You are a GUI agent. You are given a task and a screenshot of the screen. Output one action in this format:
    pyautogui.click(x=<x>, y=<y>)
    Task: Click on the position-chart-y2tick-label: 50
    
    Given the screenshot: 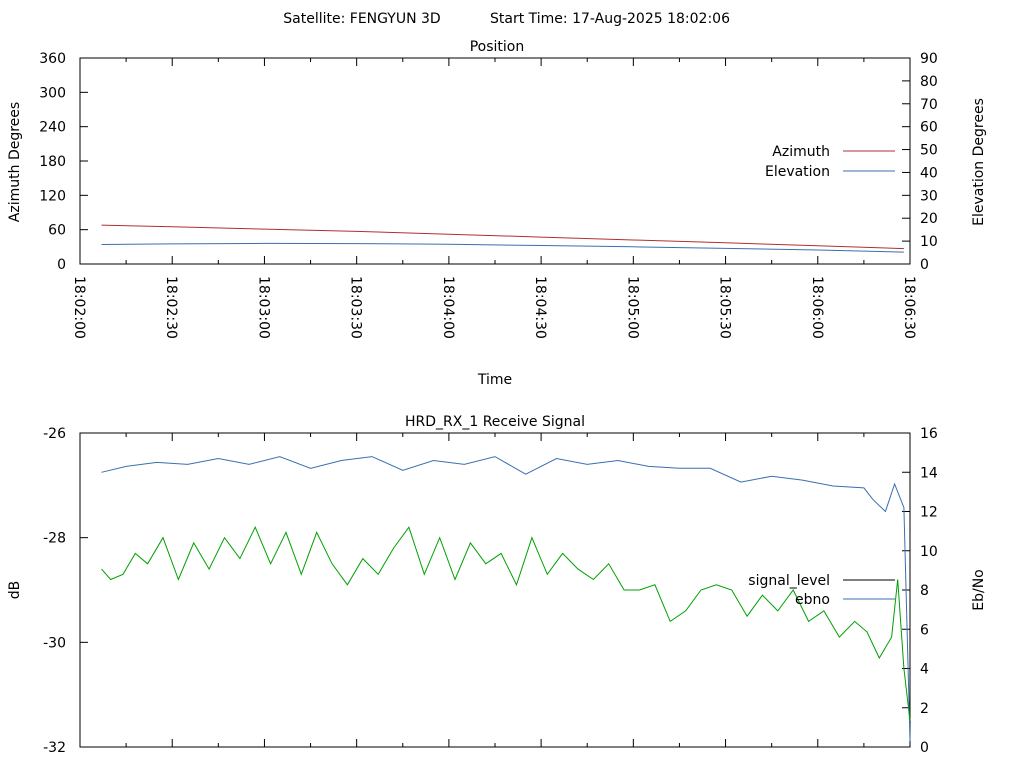 What is the action you would take?
    pyautogui.click(x=929, y=151)
    